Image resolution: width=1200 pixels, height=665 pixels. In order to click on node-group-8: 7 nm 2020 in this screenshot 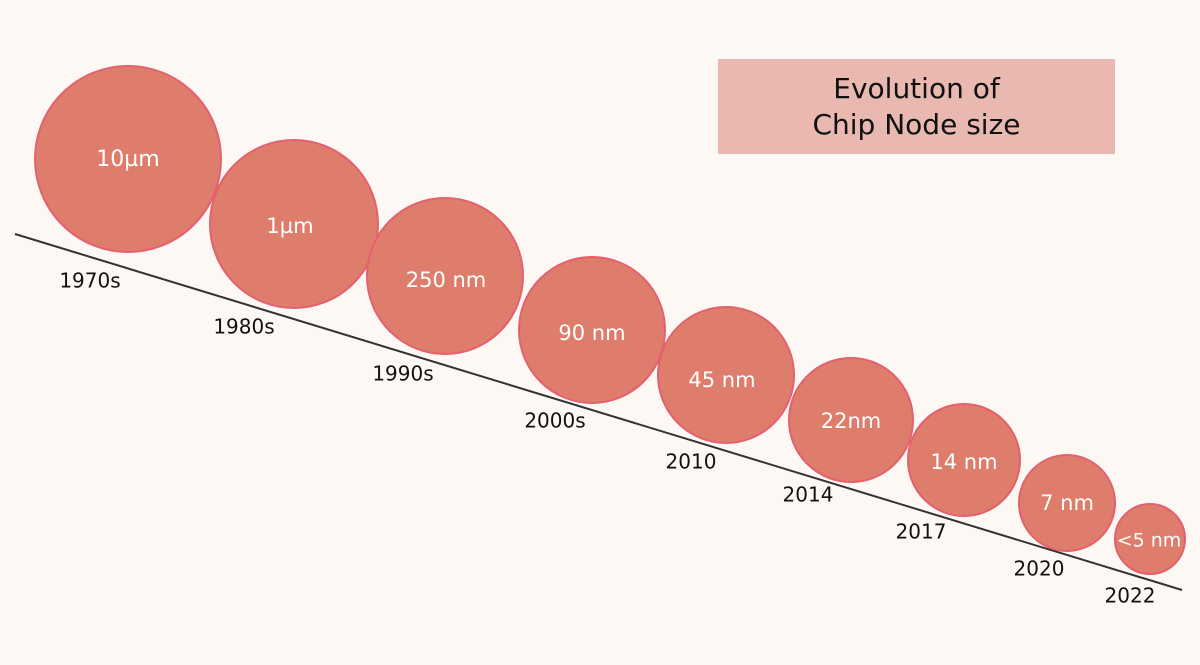, I will do `click(1065, 517)`.